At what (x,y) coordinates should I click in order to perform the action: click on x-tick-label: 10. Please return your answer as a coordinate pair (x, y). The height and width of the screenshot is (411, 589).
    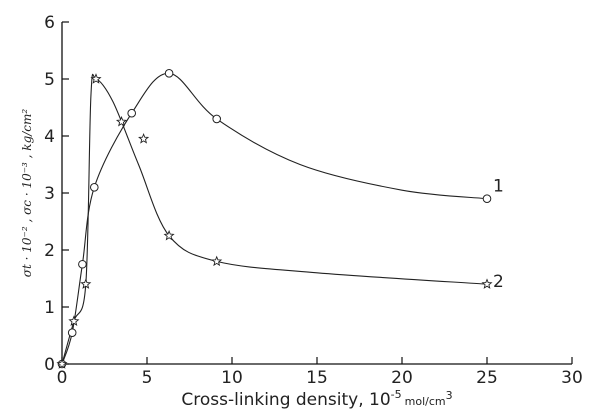
    Looking at the image, I should click on (232, 378).